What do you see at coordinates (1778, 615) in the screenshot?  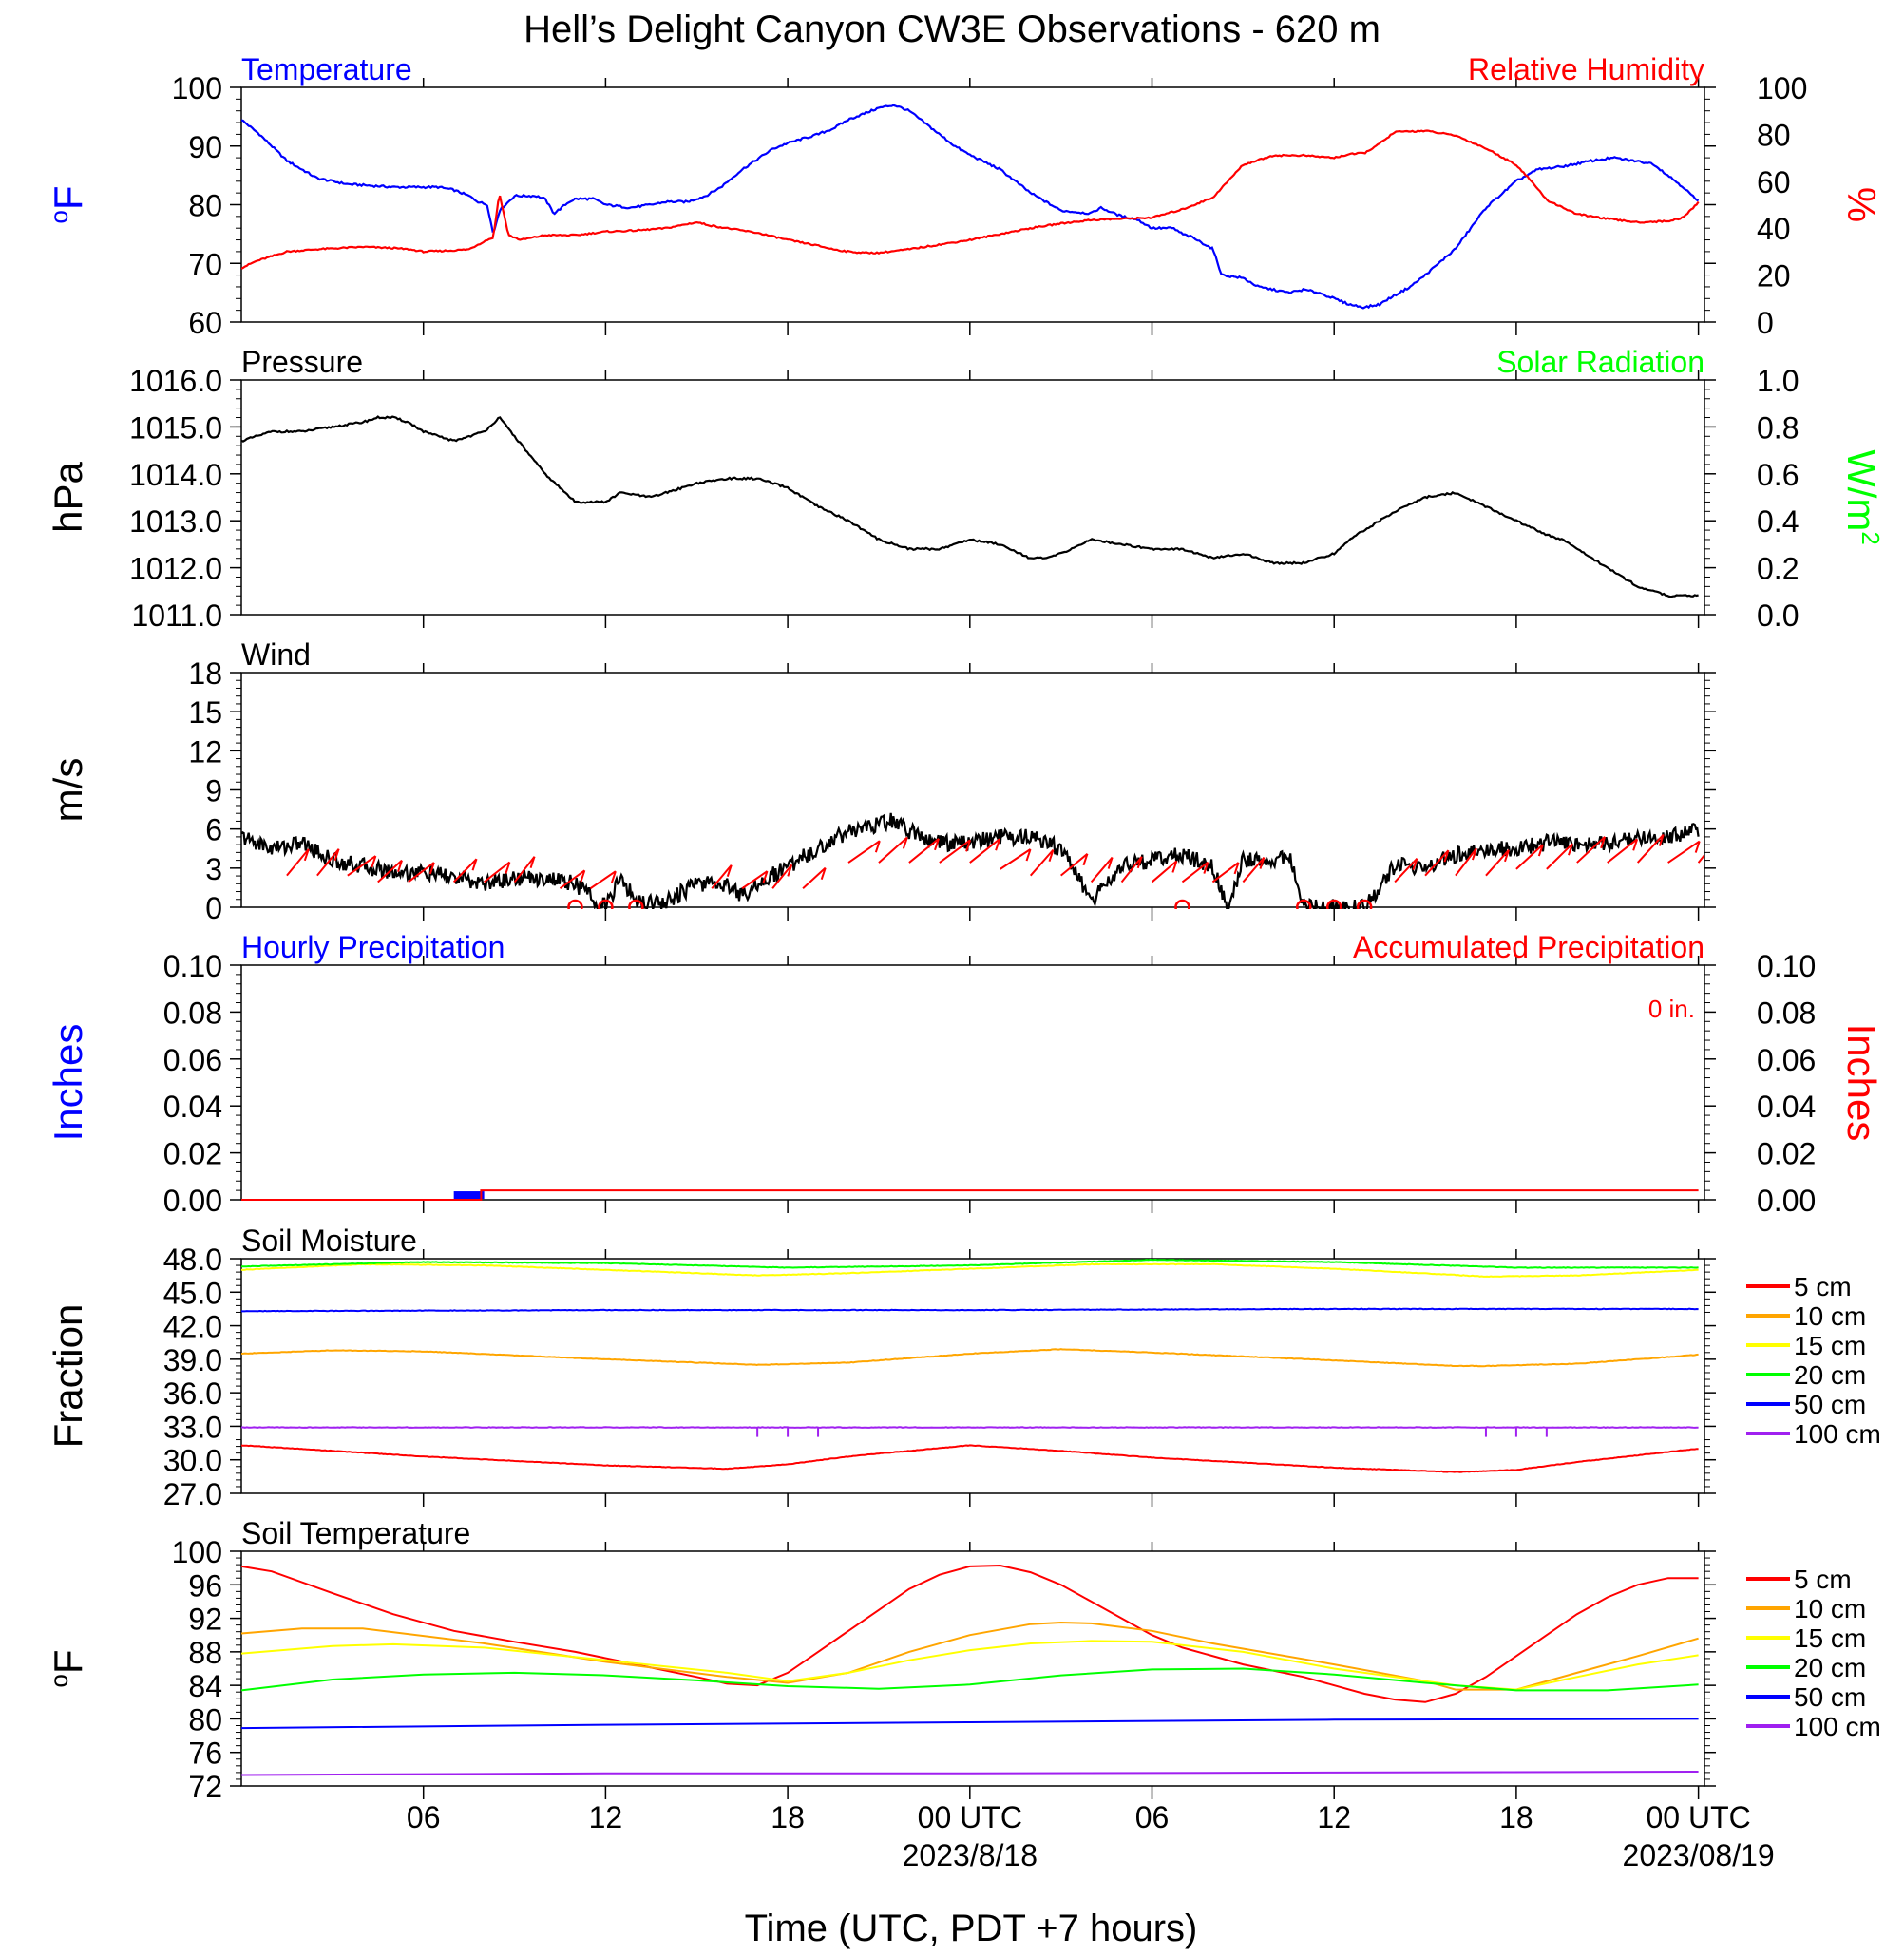 I see `y-right-tick-label: 0.0` at bounding box center [1778, 615].